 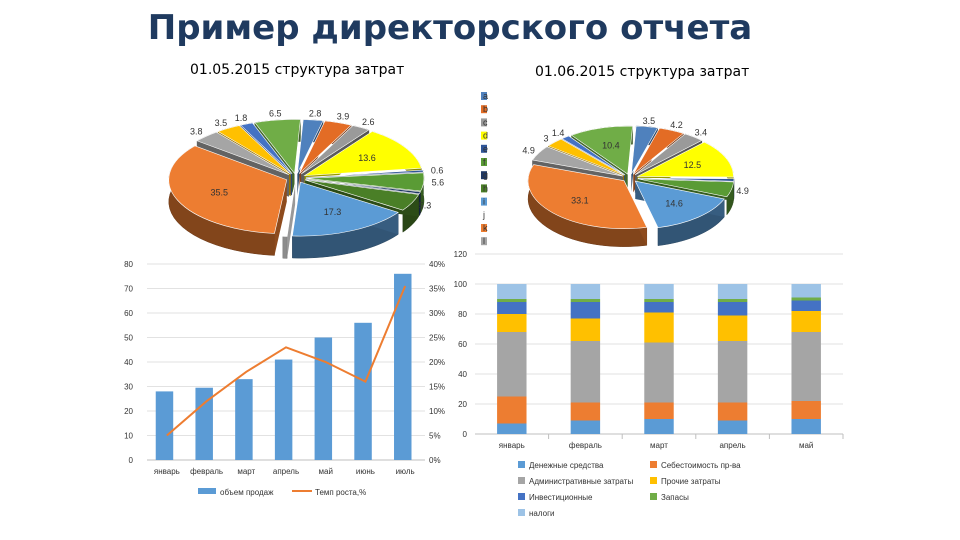 I want to click on pie0-legend-label-6: g, so click(x=485, y=175).